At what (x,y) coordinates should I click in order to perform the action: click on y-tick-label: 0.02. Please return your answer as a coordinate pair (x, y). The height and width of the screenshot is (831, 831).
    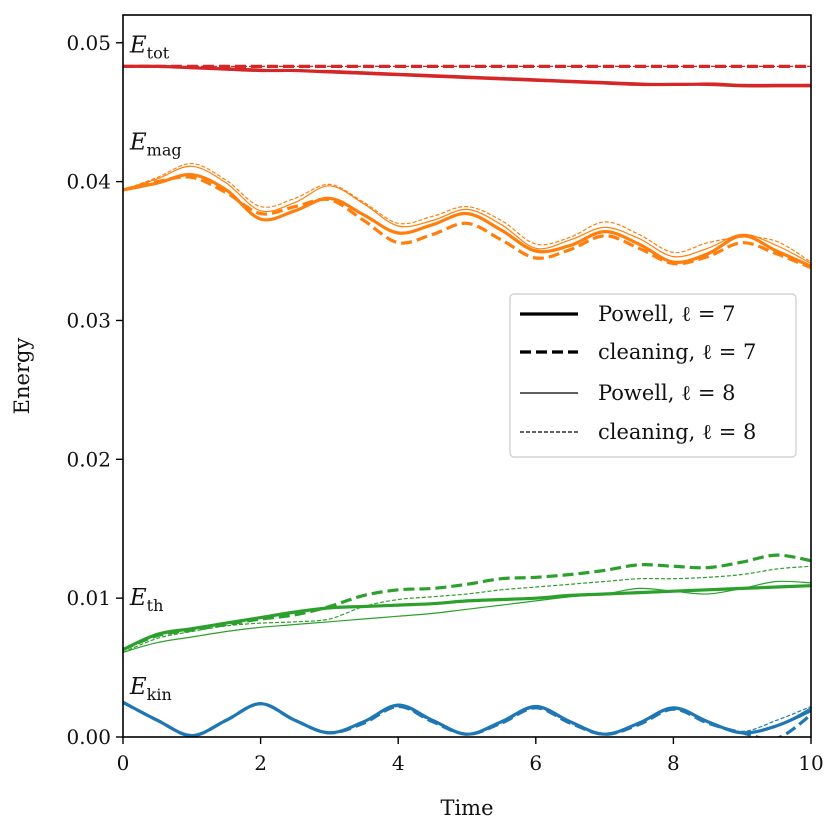
    Looking at the image, I should click on (88, 459).